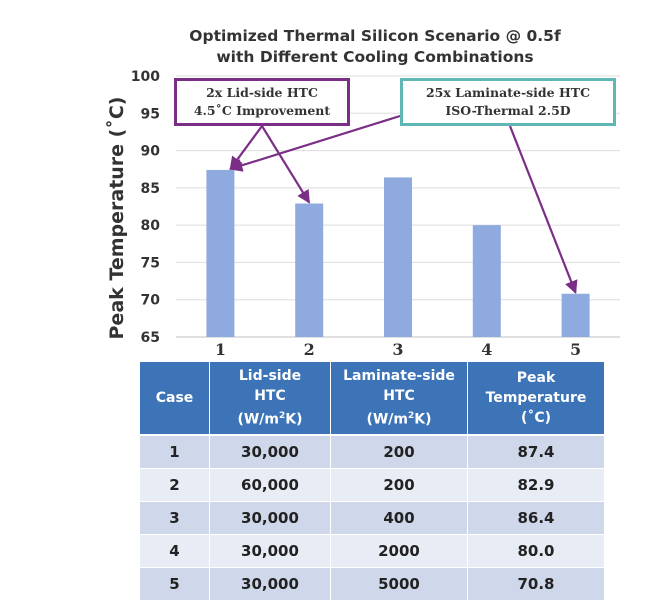 The image size is (652, 608). Describe the element at coordinates (309, 349) in the screenshot. I see `x-tick-label: 2` at that location.